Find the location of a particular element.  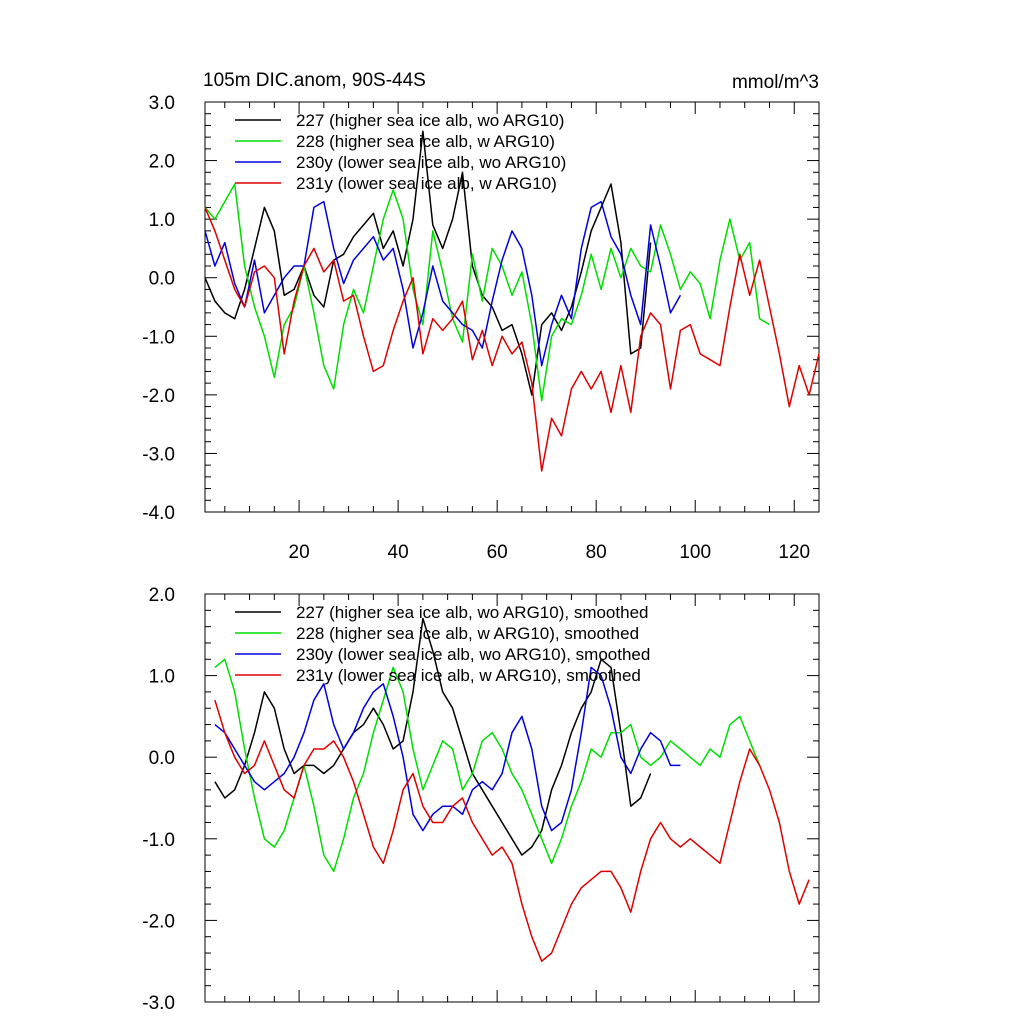

bottom-y-tick-label: -1.0 is located at coordinates (158, 840).